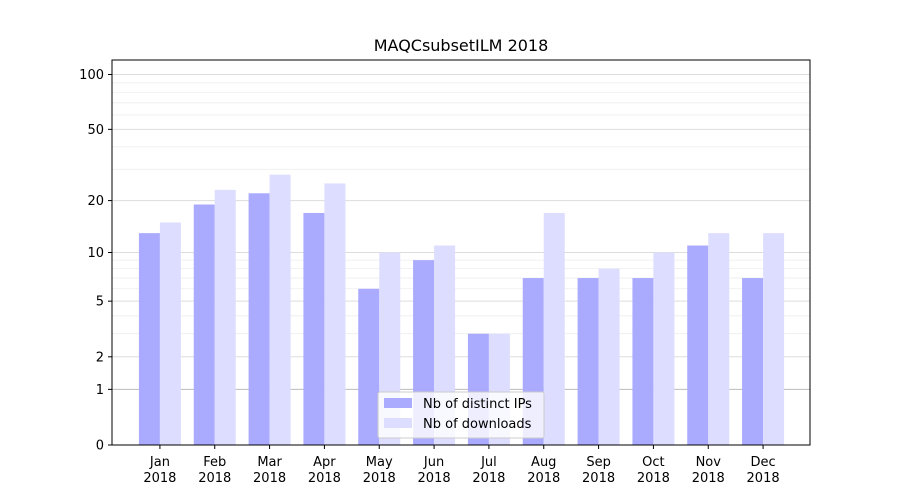 The height and width of the screenshot is (500, 900). What do you see at coordinates (324, 470) in the screenshot?
I see `x-tick-label: Apr 2018` at bounding box center [324, 470].